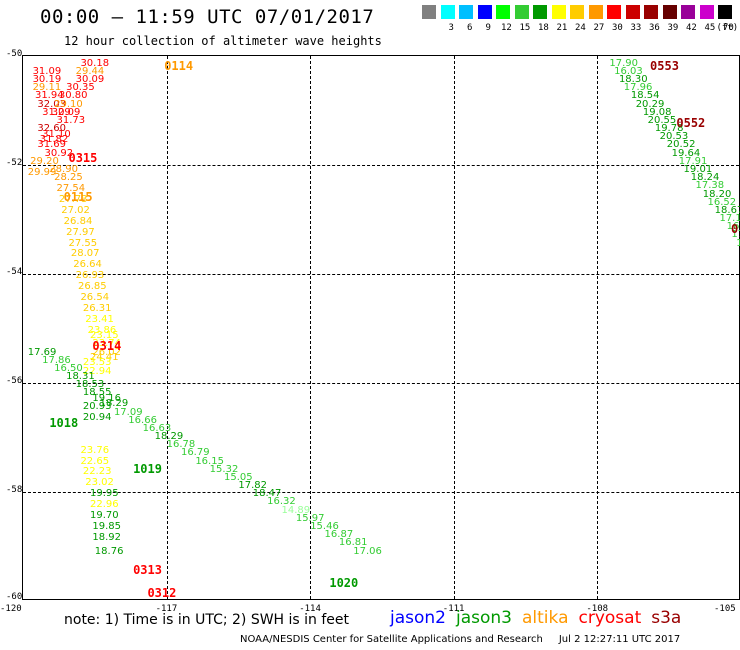 The image size is (740, 650). Describe the element at coordinates (484, 618) in the screenshot. I see `satellite-name: jason3` at that location.